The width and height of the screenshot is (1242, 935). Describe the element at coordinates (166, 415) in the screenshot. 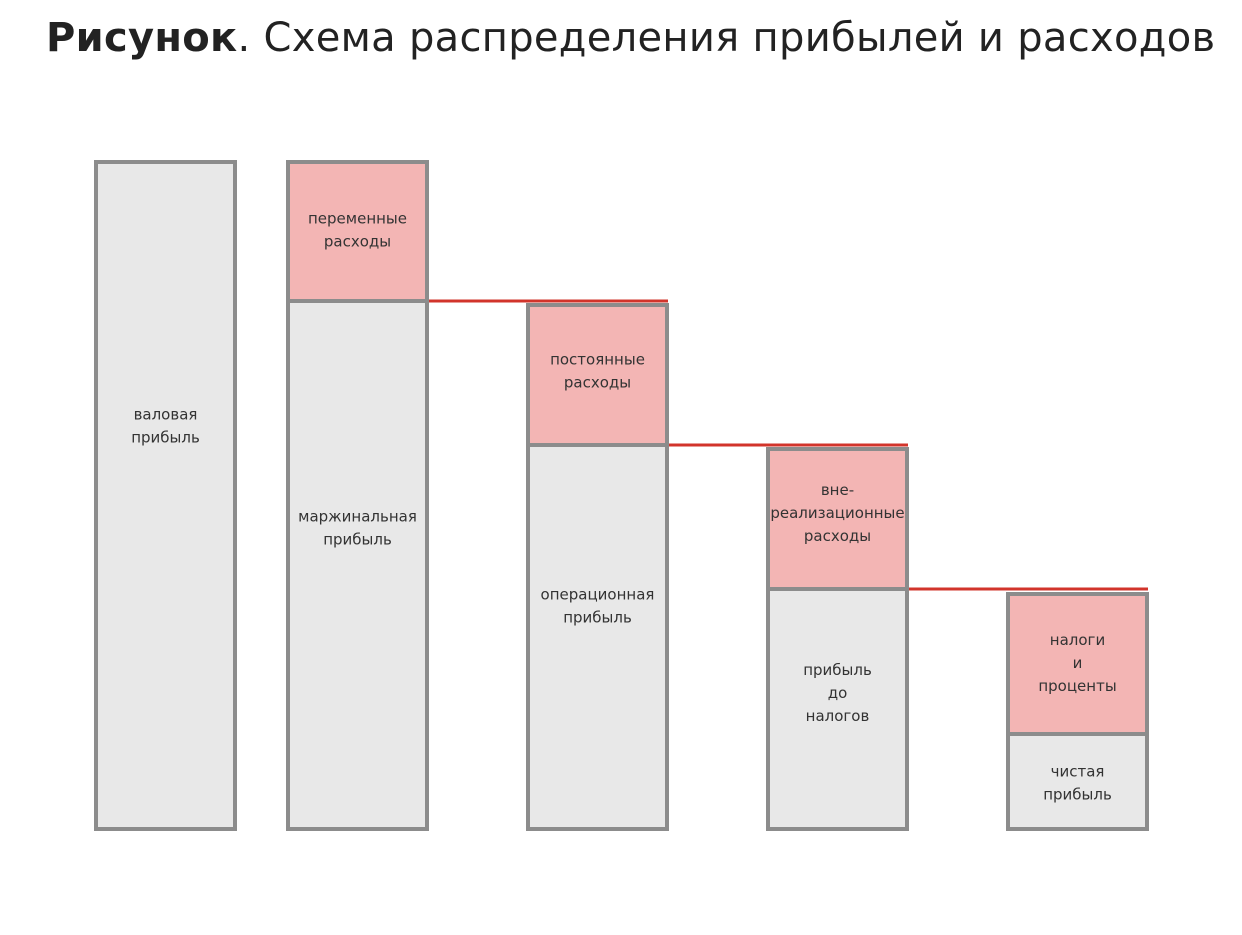

I see `profit-block-1-label-line-1: валовая` at that location.